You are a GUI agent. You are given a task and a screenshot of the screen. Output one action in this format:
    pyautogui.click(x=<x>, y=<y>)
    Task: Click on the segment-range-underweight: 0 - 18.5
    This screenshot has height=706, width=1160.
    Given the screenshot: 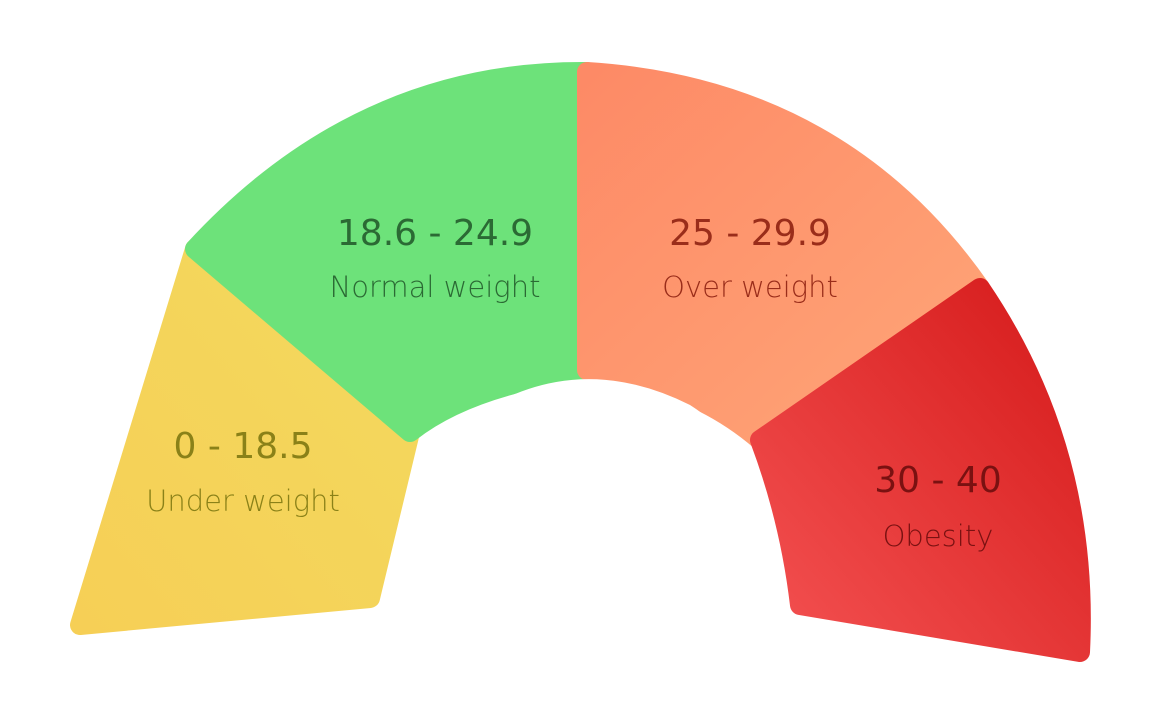 What is the action you would take?
    pyautogui.click(x=243, y=446)
    